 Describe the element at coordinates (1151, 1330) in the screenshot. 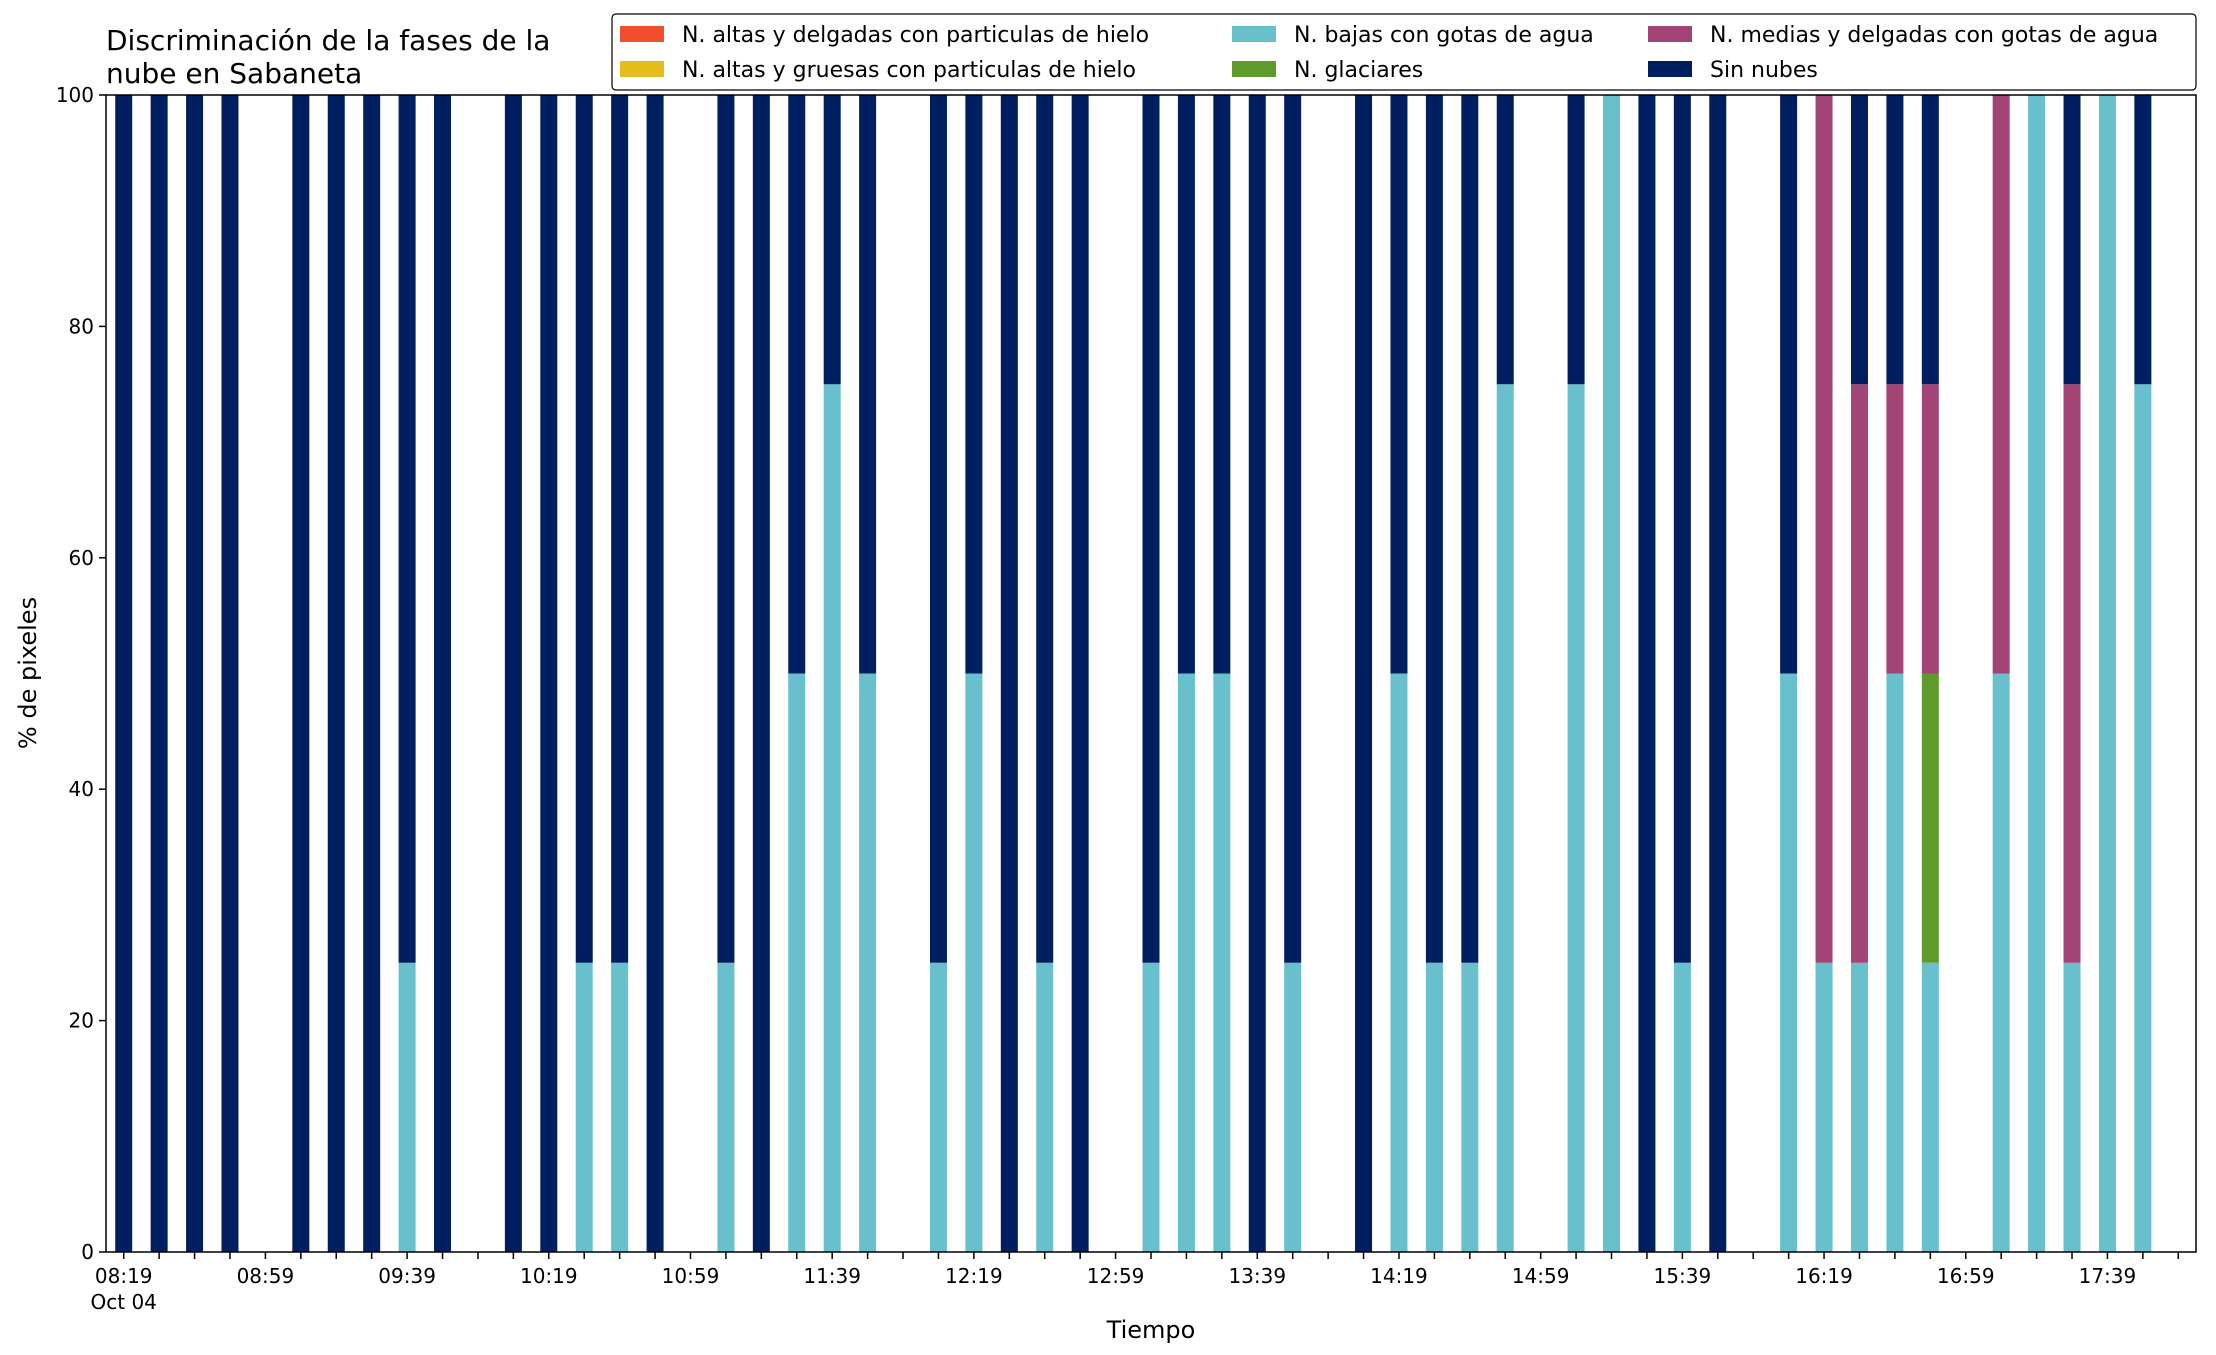

I see `x-axis-label: Tiempo` at that location.